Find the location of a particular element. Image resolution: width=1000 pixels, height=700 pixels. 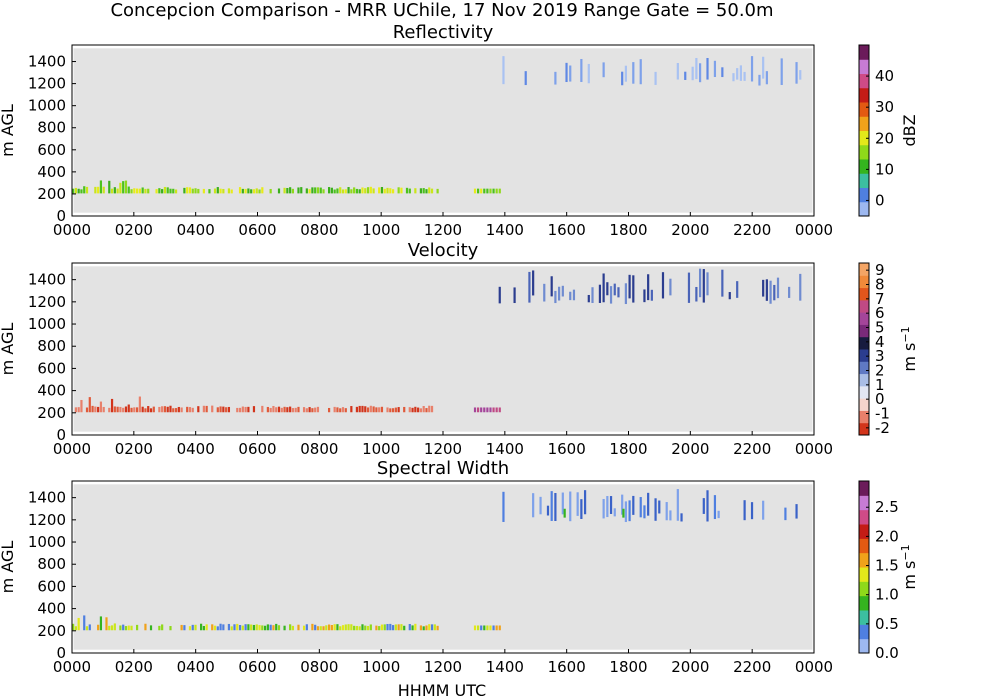

colorbar-tick-label: 20 is located at coordinates (884, 138).